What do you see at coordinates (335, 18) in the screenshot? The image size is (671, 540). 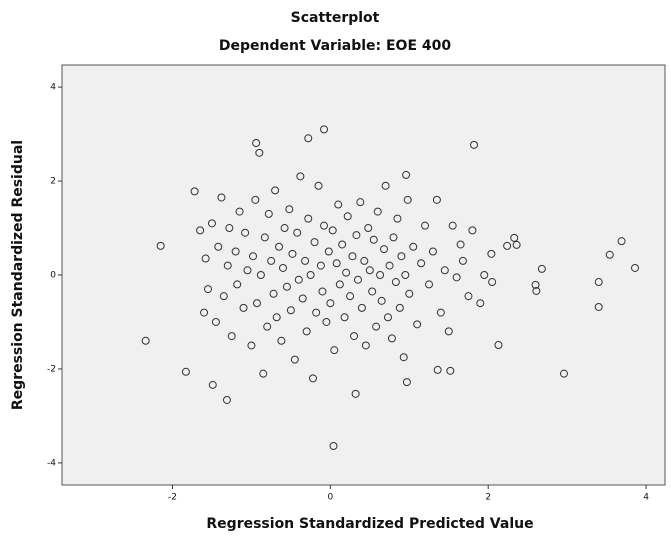 I see `chart-title: Scatterplot` at bounding box center [335, 18].